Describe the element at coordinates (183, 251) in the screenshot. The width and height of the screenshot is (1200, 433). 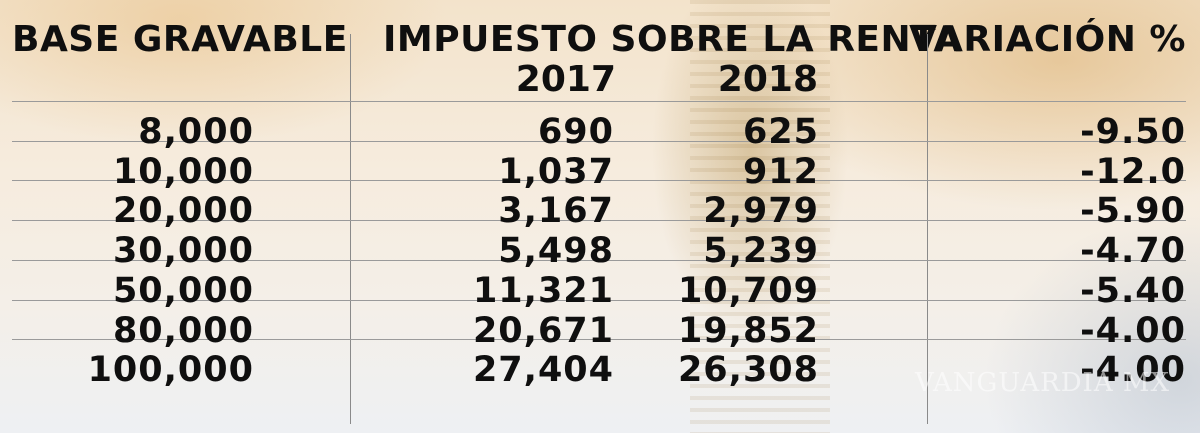
I see `cell-base-gravable: 30,000` at that location.